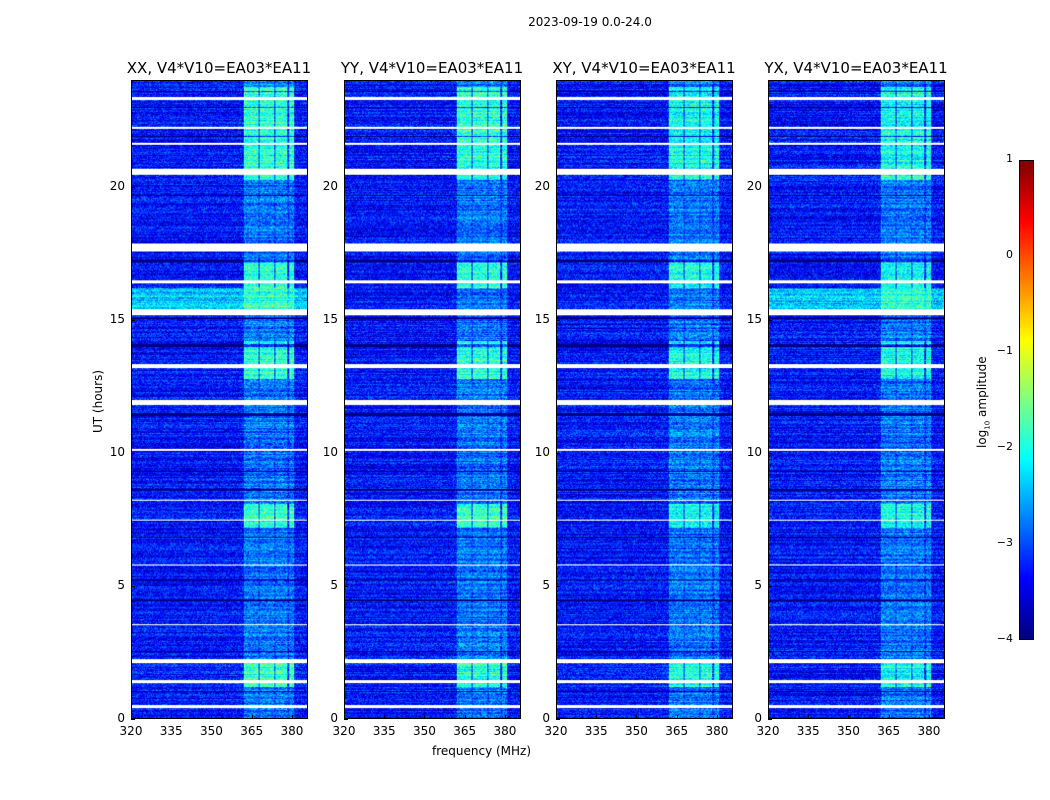 This screenshot has height=800, width=1050. I want to click on x-axis-label: frequency (MHz), so click(482, 751).